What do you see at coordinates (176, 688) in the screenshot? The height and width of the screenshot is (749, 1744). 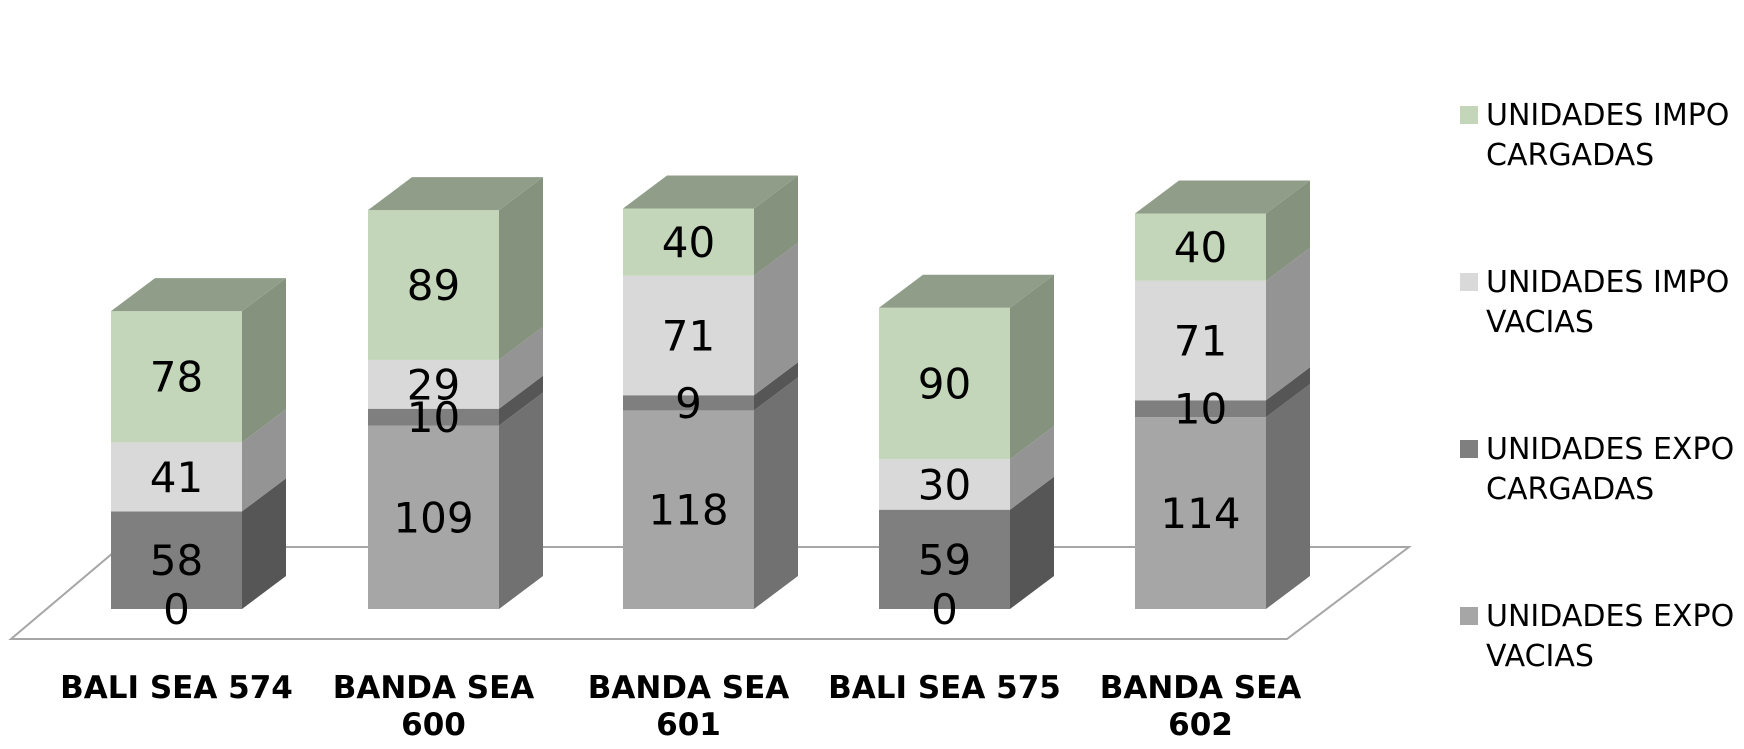 I see `category-label: BALI SEA 574` at bounding box center [176, 688].